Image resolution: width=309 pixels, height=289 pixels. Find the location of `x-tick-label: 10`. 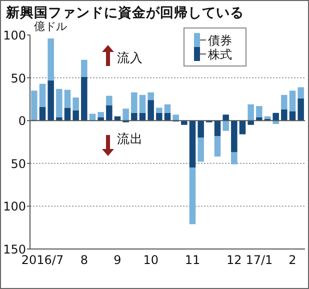

x-tick-label: 10 is located at coordinates (150, 260).